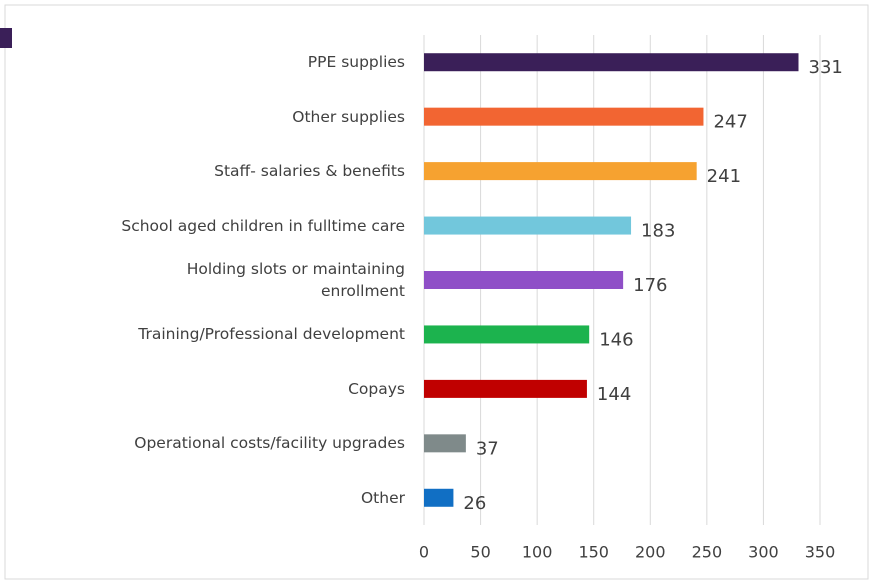 The width and height of the screenshot is (873, 584). Describe the element at coordinates (730, 122) in the screenshot. I see `data-label: 247` at that location.